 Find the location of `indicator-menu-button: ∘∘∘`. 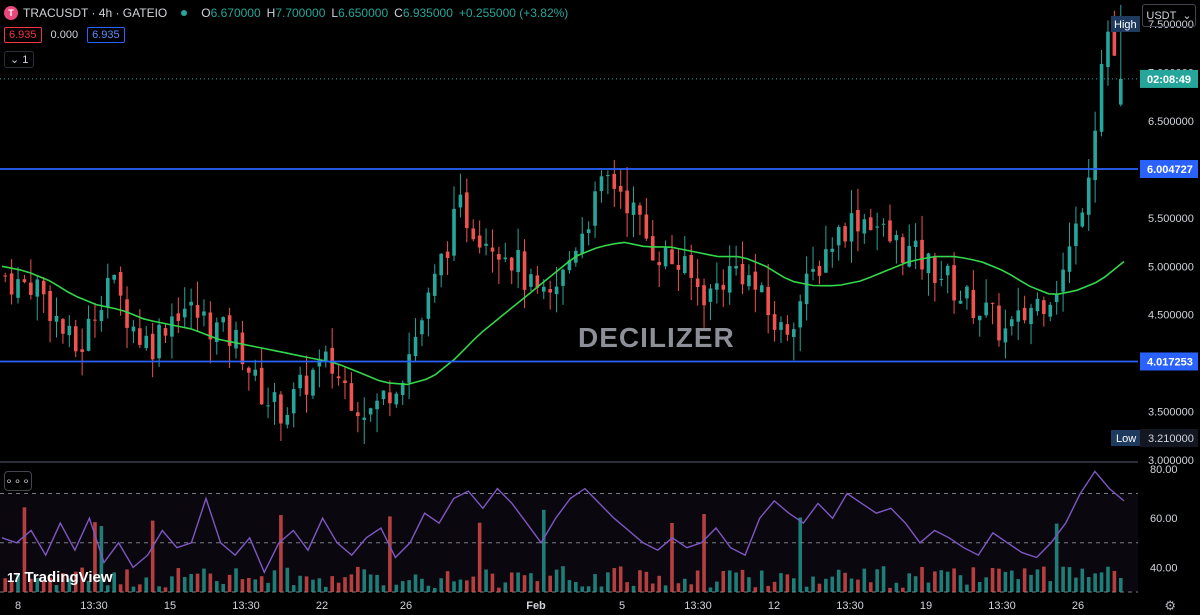

indicator-menu-button: ∘∘∘ is located at coordinates (18, 481).